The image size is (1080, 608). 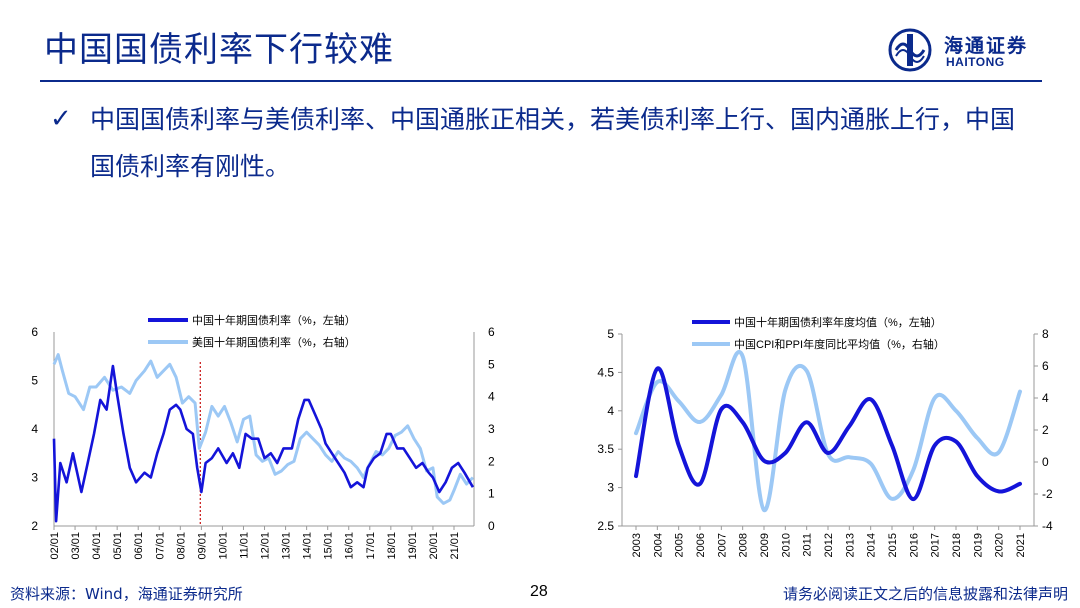 What do you see at coordinates (413, 546) in the screenshot?
I see `x-tick-label: 19/01` at bounding box center [413, 546].